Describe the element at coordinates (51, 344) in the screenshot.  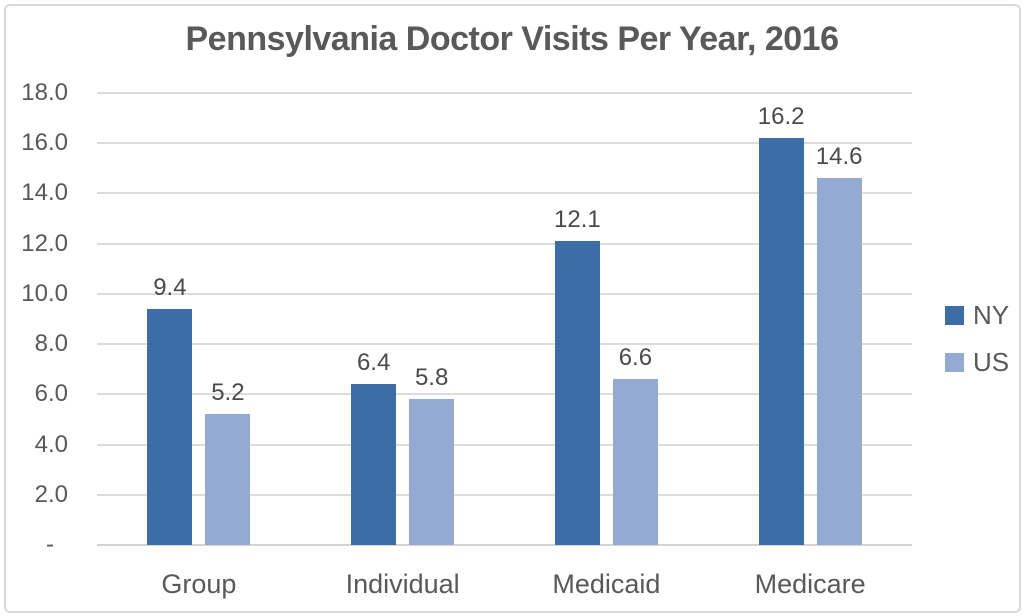
I see `y-axis-tick-label: 8.0` at that location.